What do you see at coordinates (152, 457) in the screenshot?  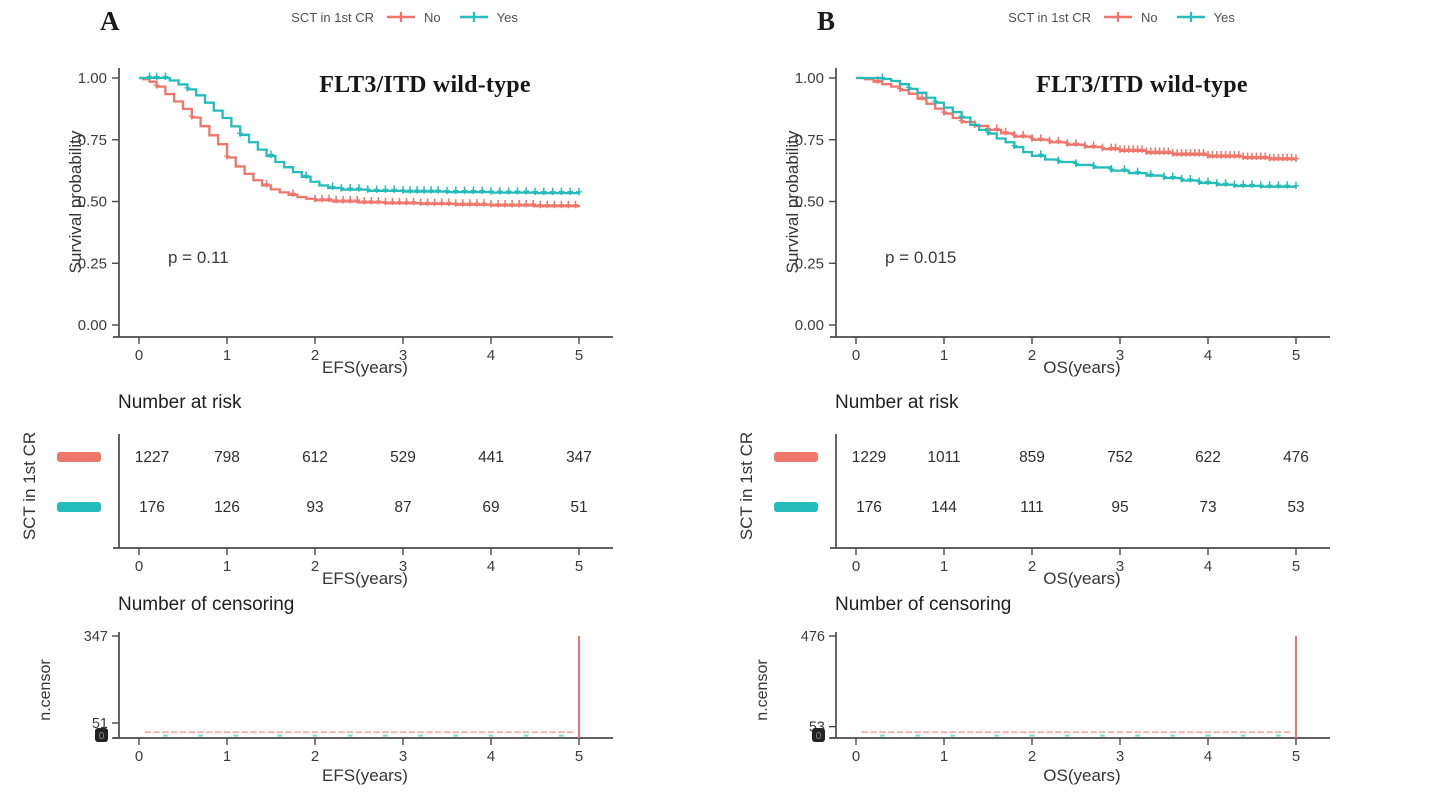 I see `risk-count: 1227` at bounding box center [152, 457].